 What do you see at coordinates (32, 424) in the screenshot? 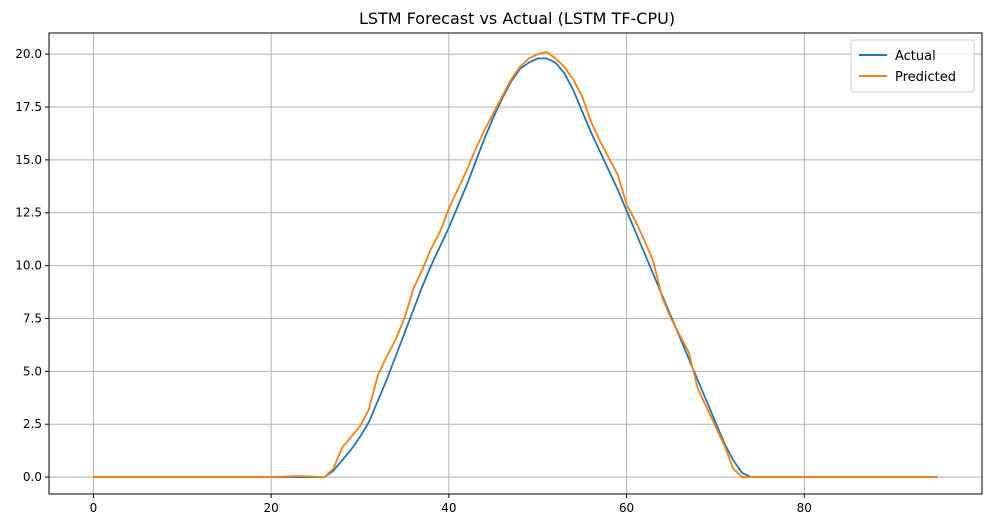
I see `y-tick-label: 2.5` at bounding box center [32, 424].